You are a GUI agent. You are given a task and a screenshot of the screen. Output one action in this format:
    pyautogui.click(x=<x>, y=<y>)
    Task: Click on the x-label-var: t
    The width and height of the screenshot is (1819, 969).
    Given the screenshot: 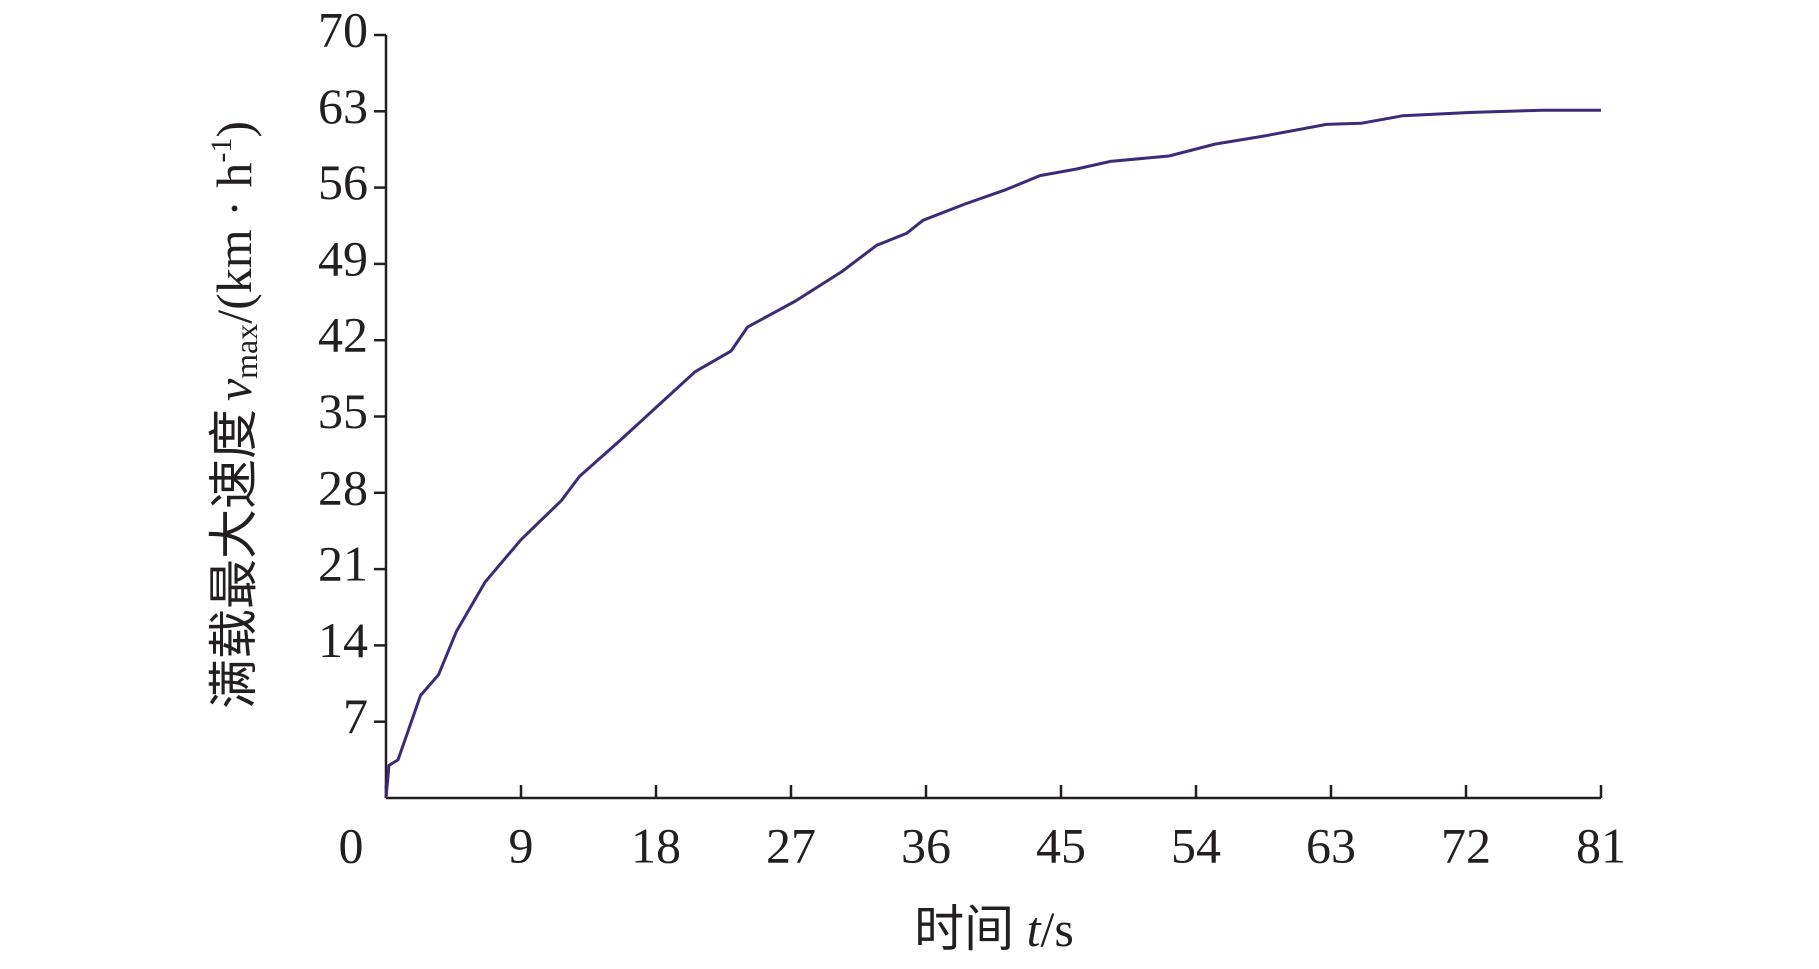 What is the action you would take?
    pyautogui.click(x=1034, y=929)
    